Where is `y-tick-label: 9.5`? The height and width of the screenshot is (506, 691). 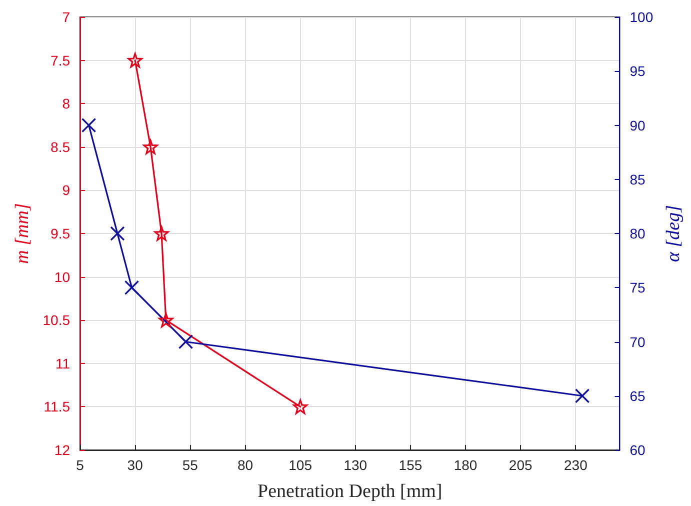 y-tick-label: 9.5 is located at coordinates (60, 234).